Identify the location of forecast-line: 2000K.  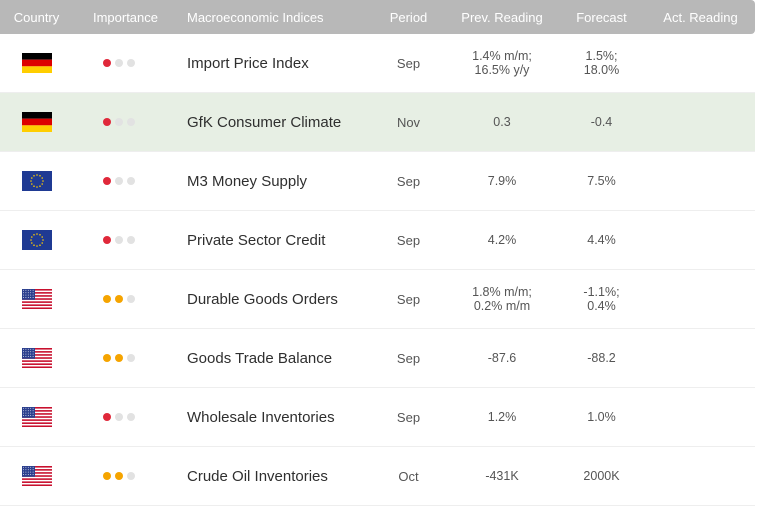
(601, 476).